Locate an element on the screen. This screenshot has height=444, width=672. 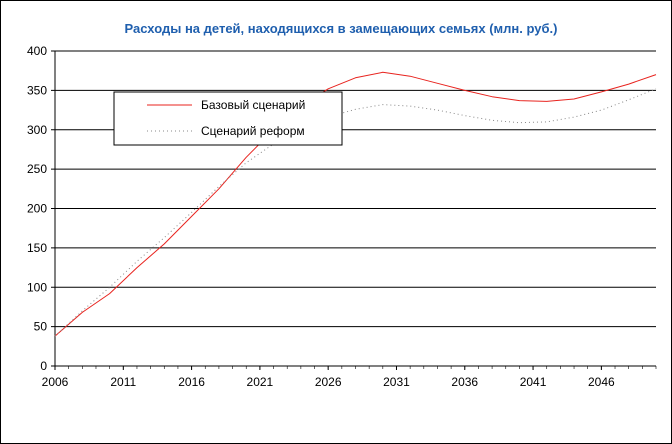
y-tick-label: 300 is located at coordinates (37, 130).